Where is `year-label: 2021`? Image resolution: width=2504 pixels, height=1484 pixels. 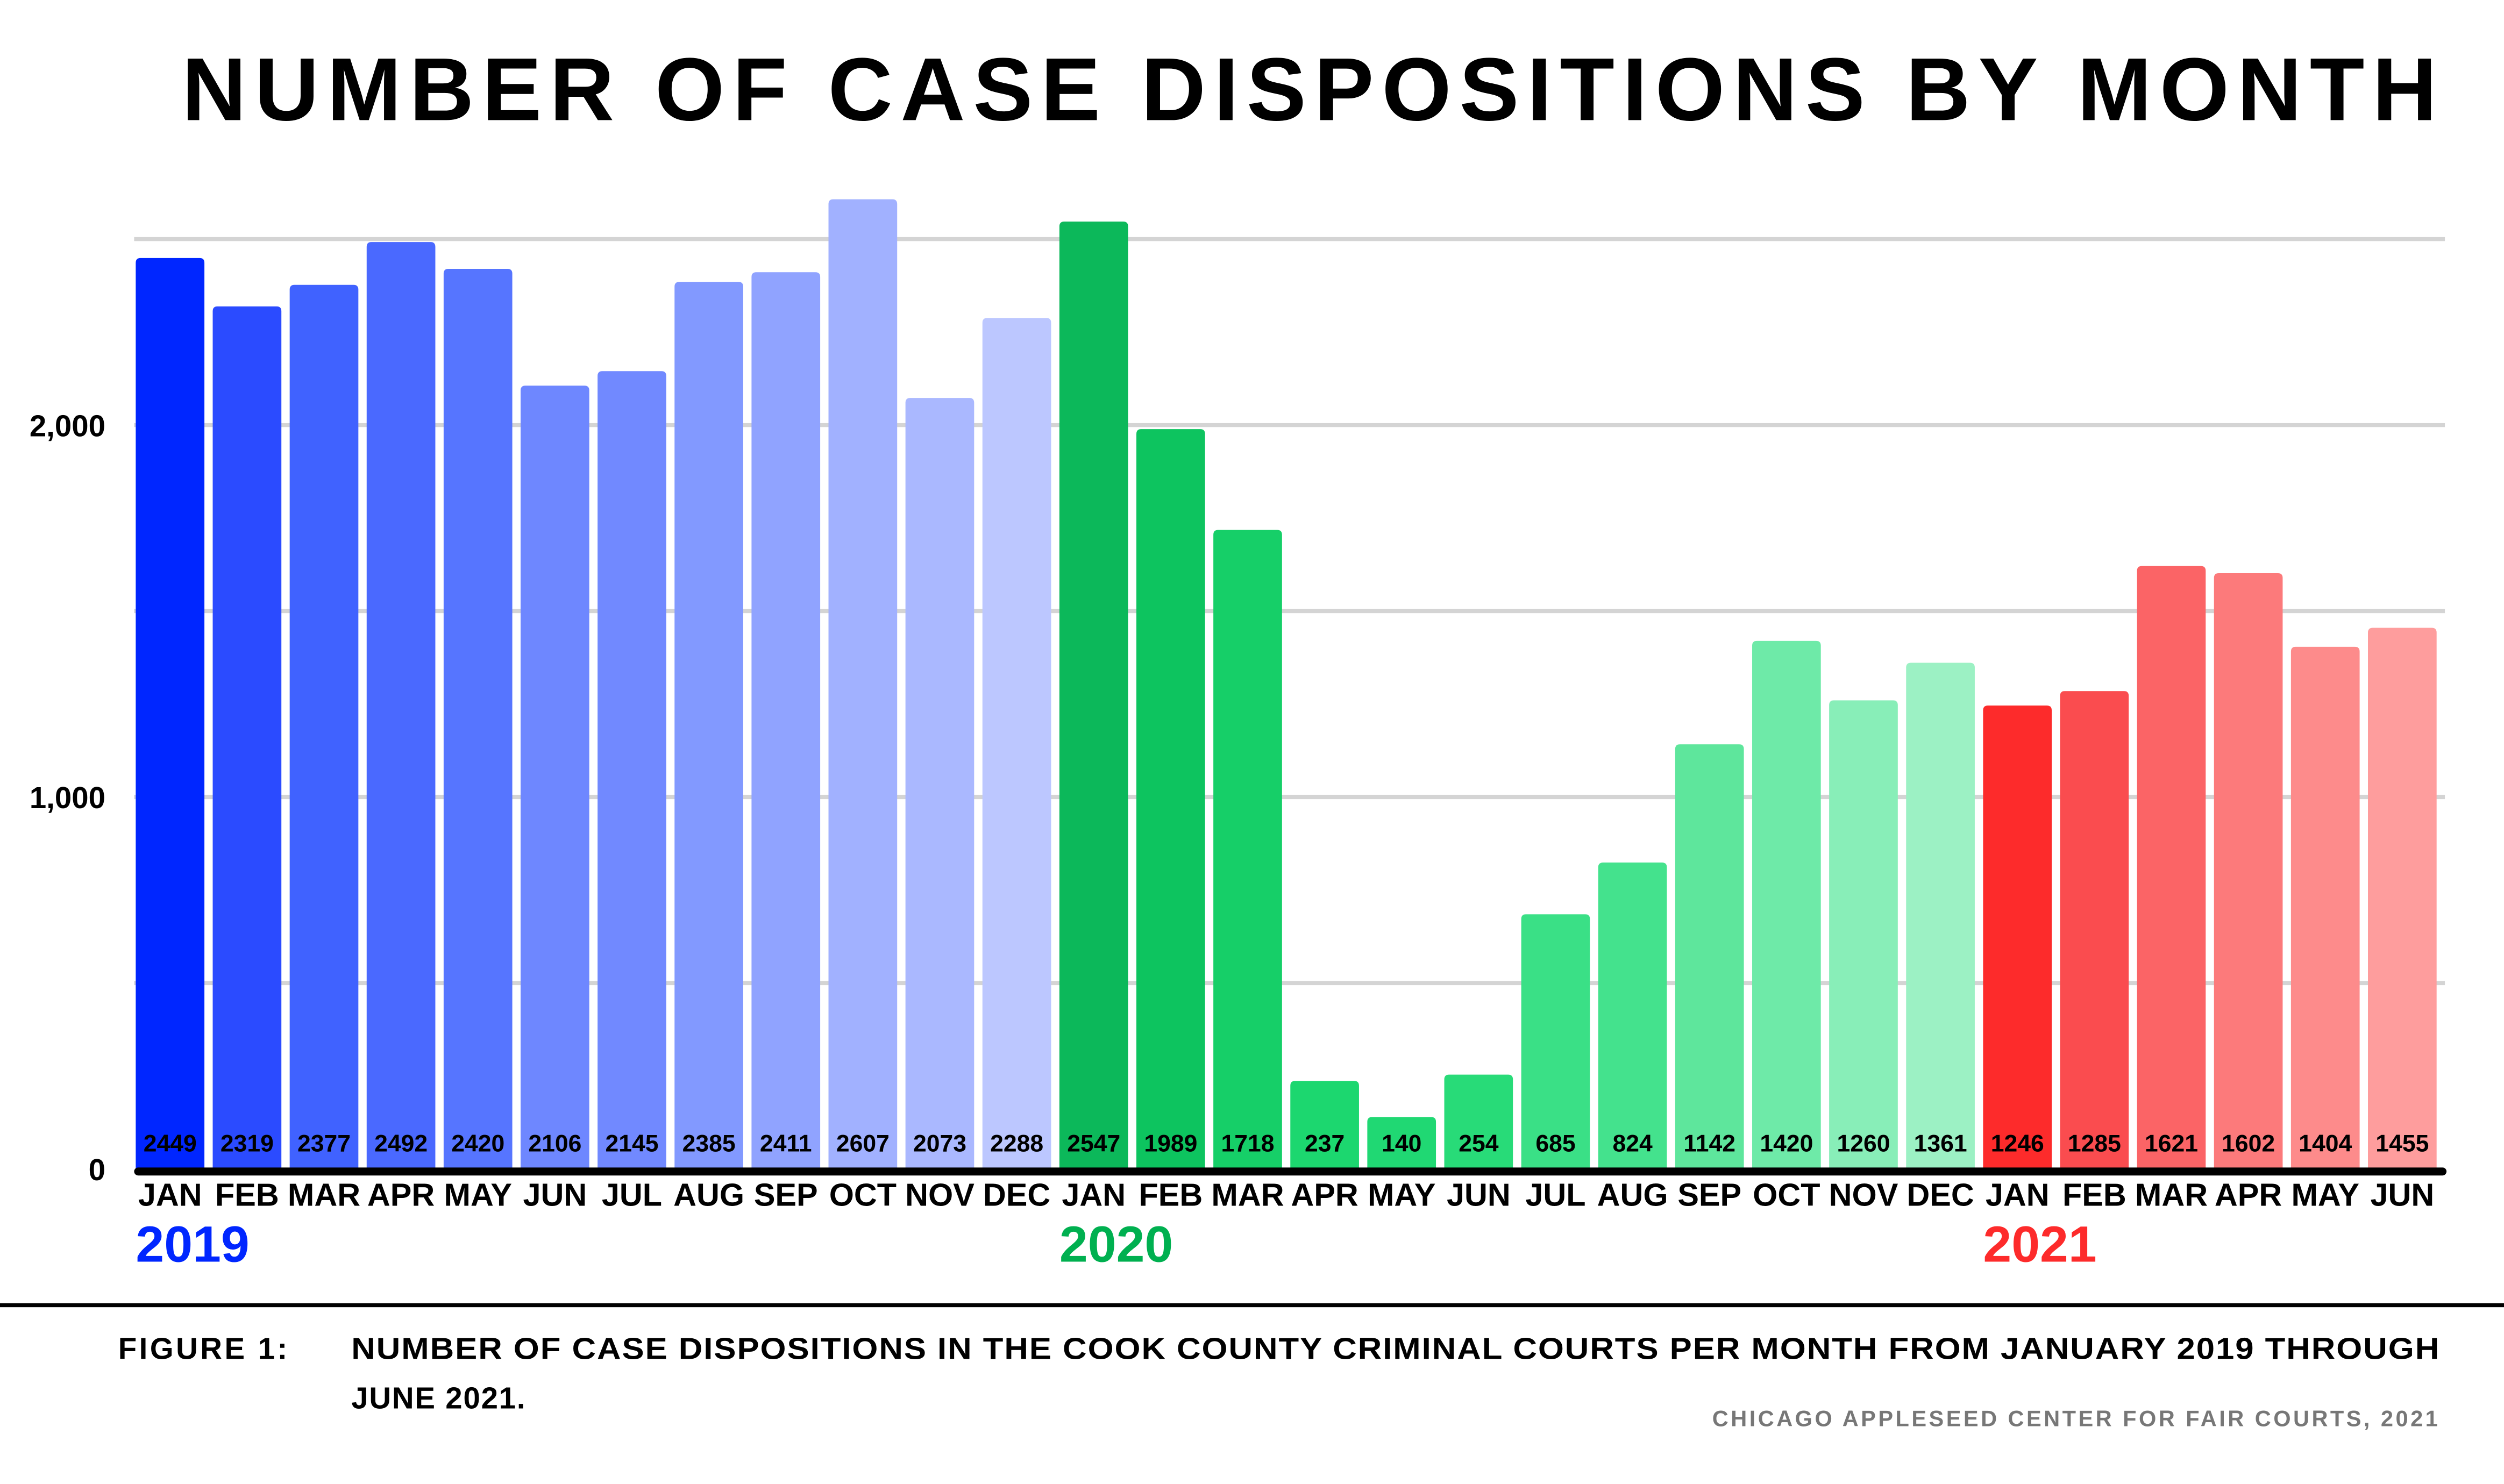 year-label: 2021 is located at coordinates (2039, 1244).